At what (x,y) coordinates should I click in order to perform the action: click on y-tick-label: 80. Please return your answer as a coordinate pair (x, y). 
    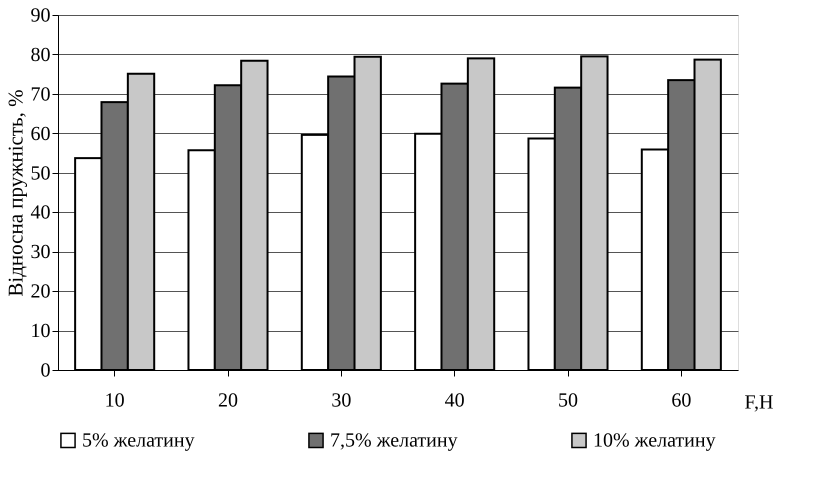
    Looking at the image, I should click on (40, 55).